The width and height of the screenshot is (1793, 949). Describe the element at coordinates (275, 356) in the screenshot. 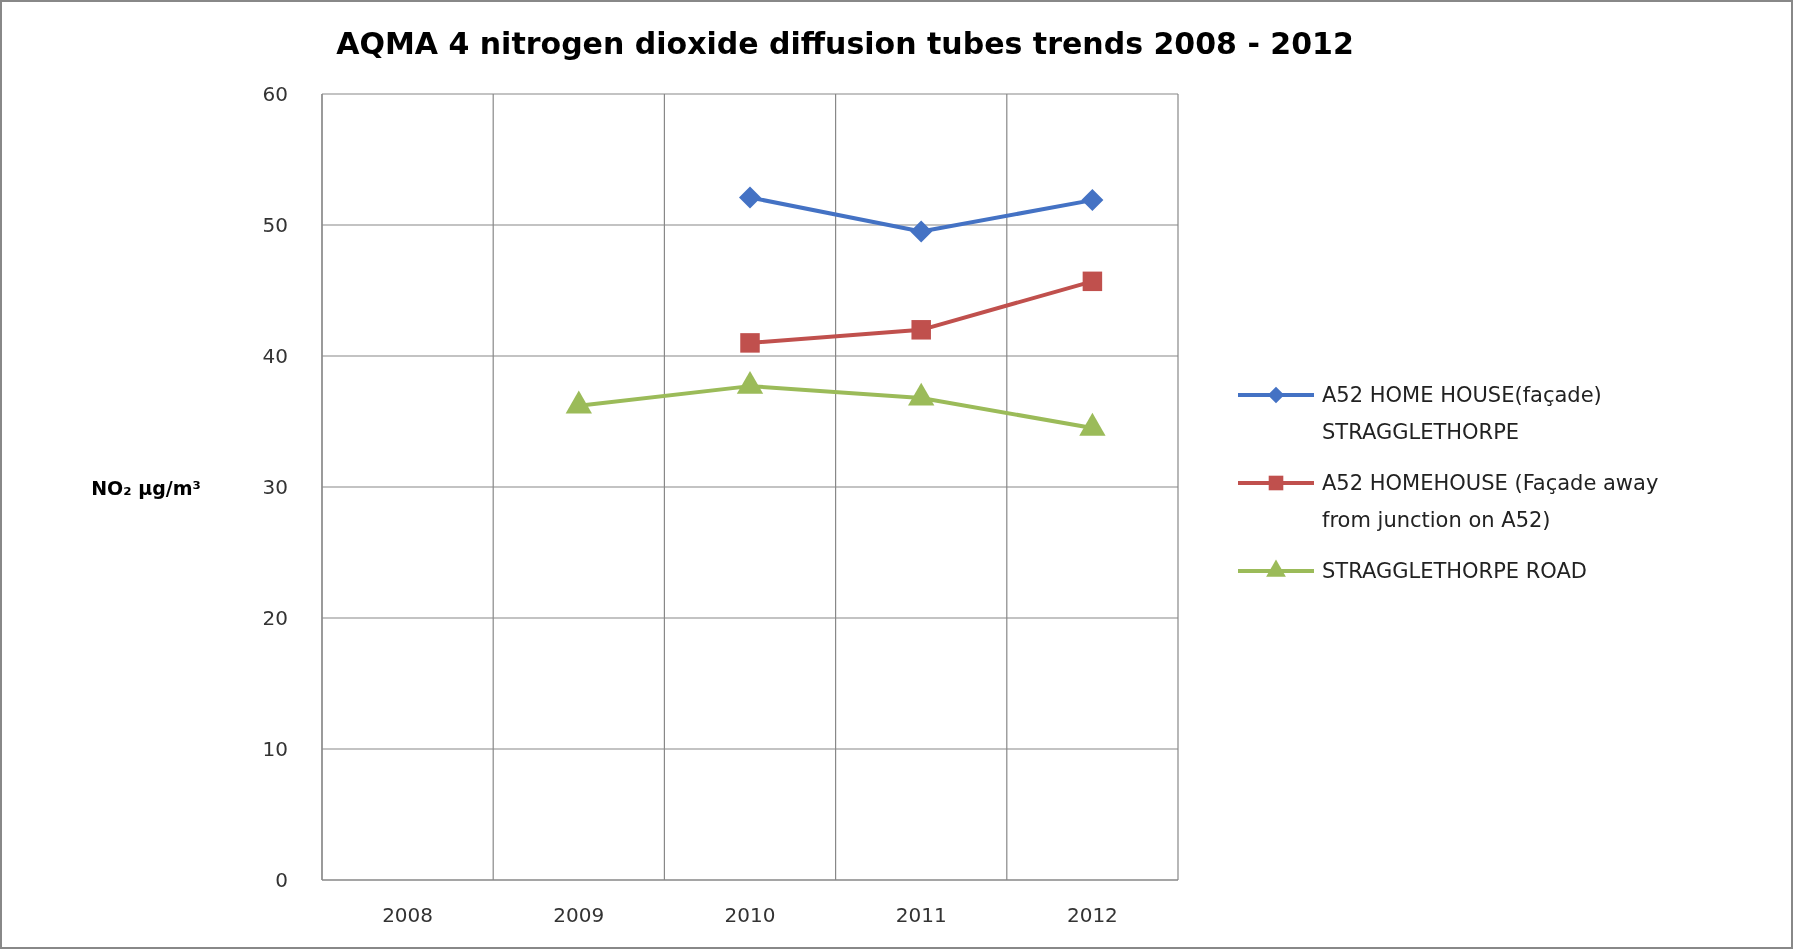

I see `y-tick-label: 40` at that location.